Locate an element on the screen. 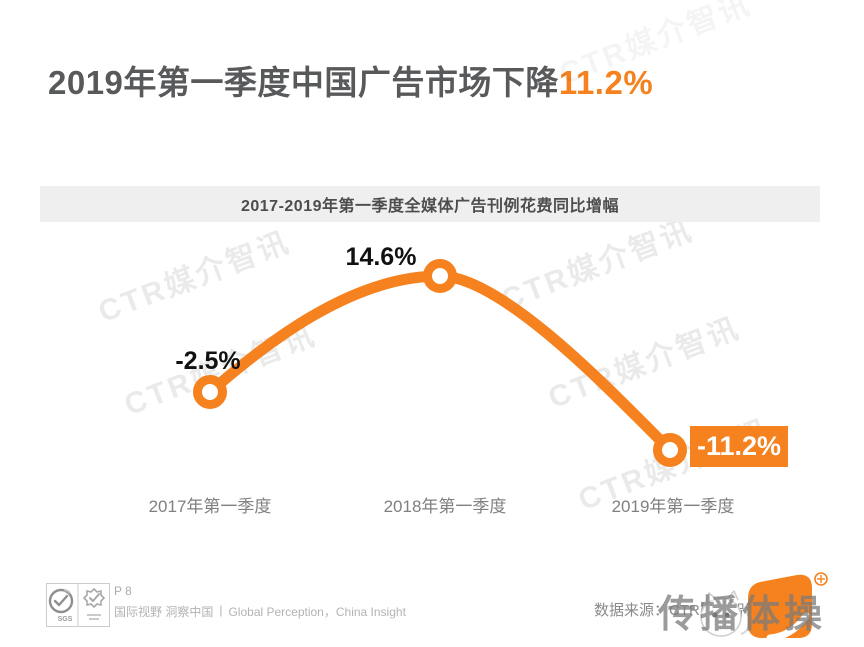 The image size is (864, 647). footer-tagline-en: Global Perception，China Insight is located at coordinates (317, 612).